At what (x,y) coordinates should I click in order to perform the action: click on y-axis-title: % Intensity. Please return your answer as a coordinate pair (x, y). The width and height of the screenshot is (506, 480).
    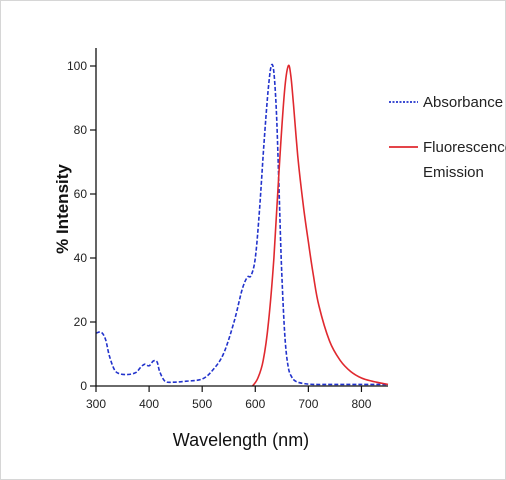
    Looking at the image, I should click on (62, 209).